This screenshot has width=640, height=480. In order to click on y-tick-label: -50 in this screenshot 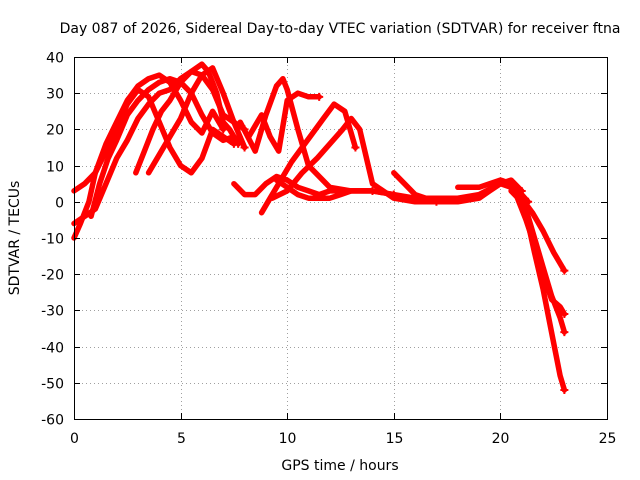, I will do `click(52, 385)`.